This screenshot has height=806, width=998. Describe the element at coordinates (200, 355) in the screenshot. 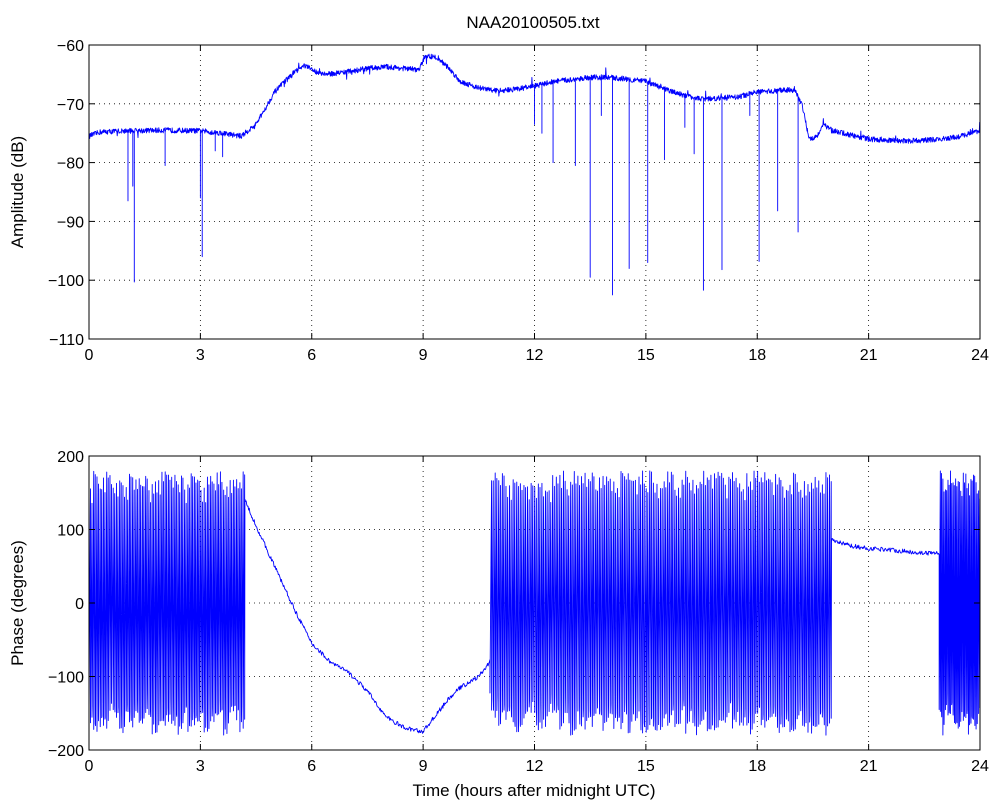

I see `amplitude-x-tick-label: 3` at that location.